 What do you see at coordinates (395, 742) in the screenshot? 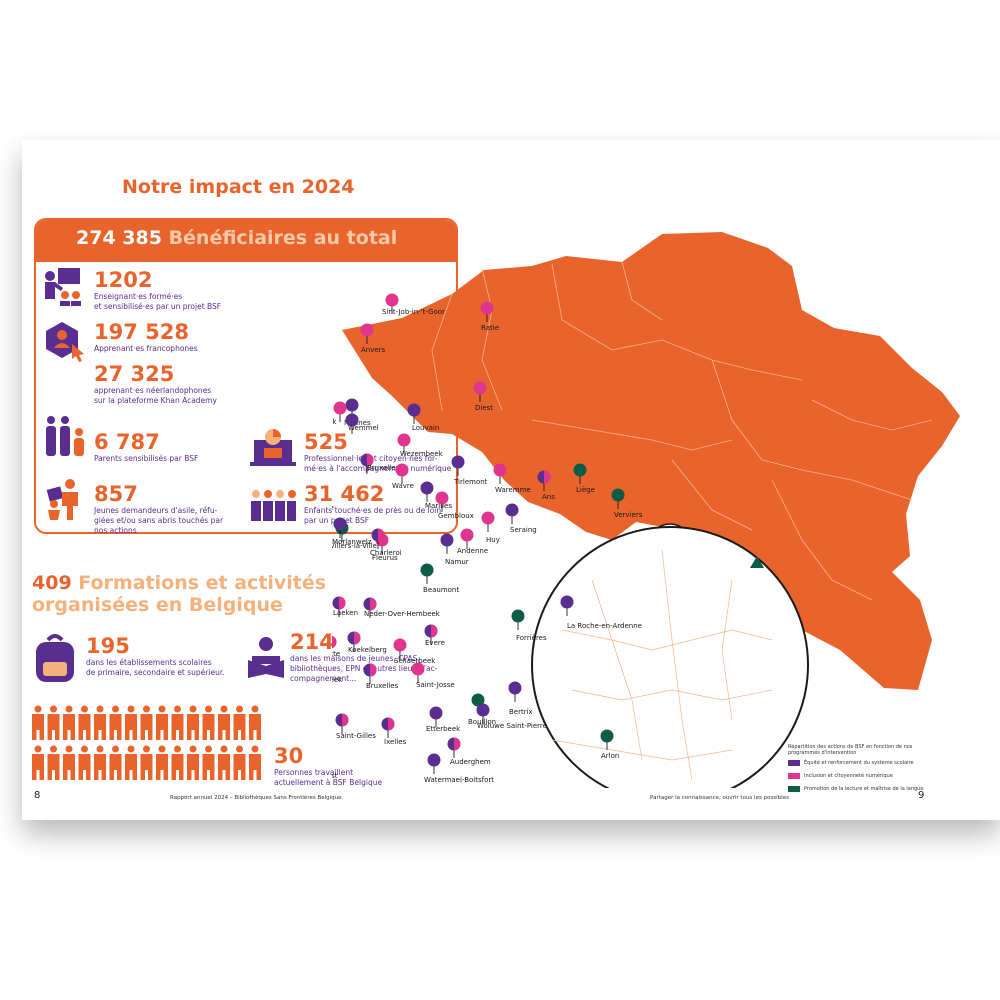
I see `city-label: Ixelles` at bounding box center [395, 742].